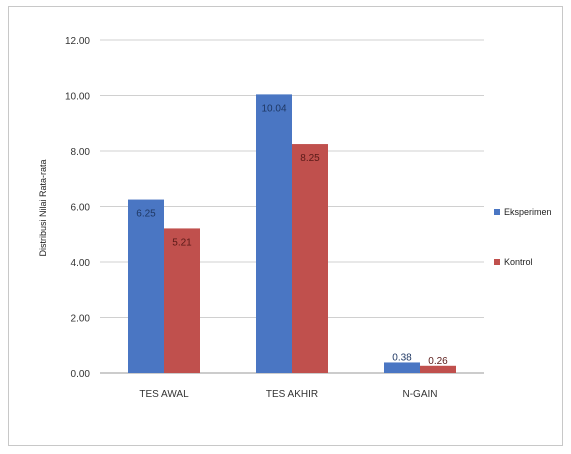 This screenshot has width=571, height=454. I want to click on bar-eksperimen-tes-awal, so click(146, 286).